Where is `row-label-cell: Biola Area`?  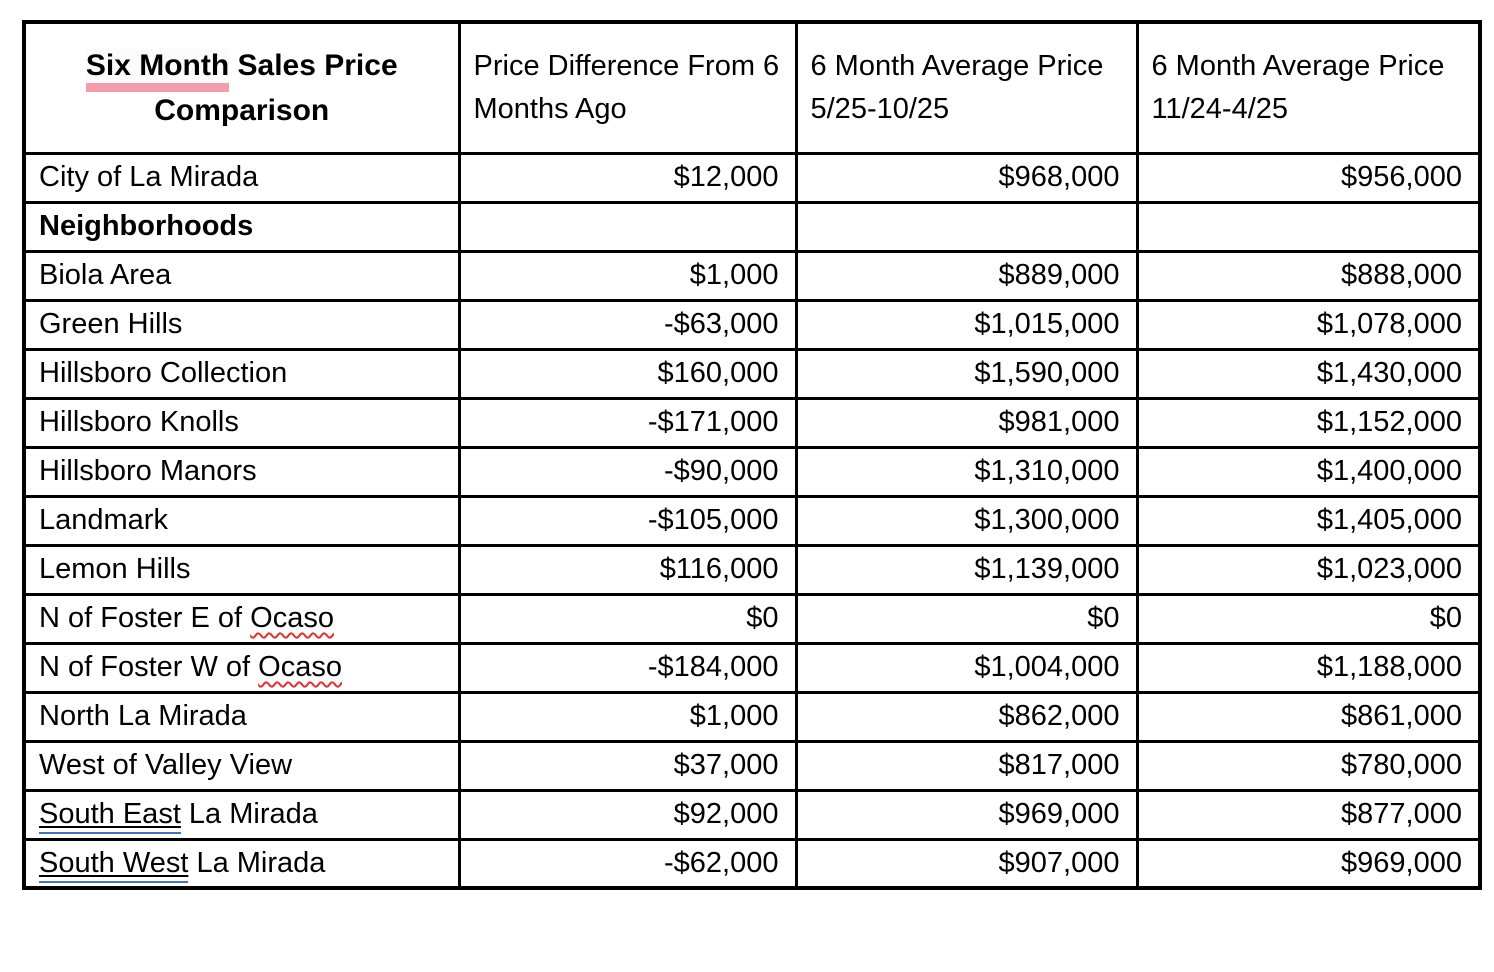 row-label-cell: Biola Area is located at coordinates (241, 275).